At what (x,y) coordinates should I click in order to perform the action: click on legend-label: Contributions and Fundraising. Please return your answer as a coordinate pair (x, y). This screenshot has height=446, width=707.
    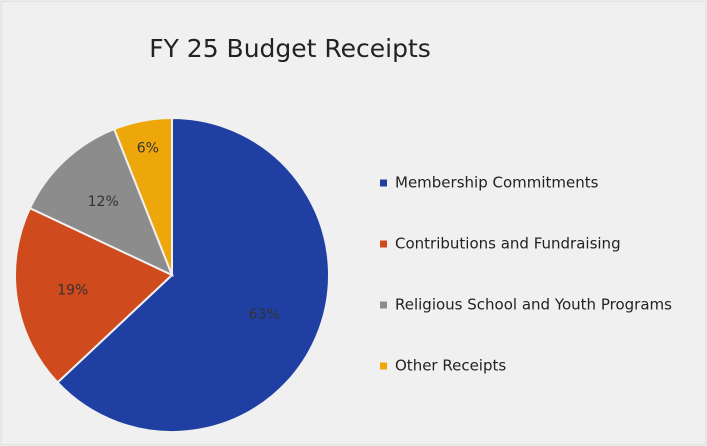
    Looking at the image, I should click on (508, 244).